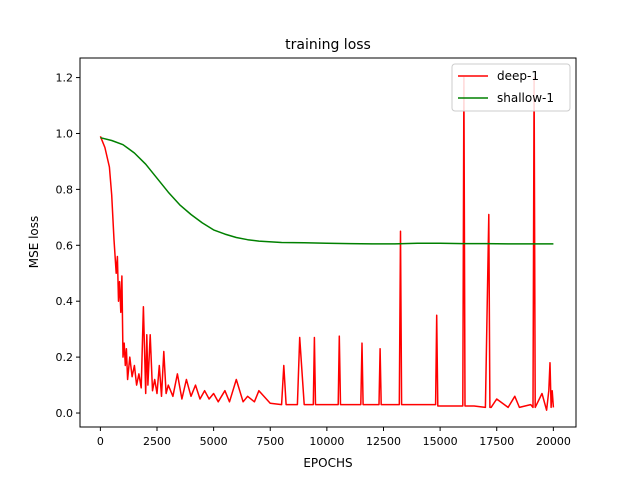  What do you see at coordinates (270, 441) in the screenshot?
I see `x-tick-label: 7500` at bounding box center [270, 441].